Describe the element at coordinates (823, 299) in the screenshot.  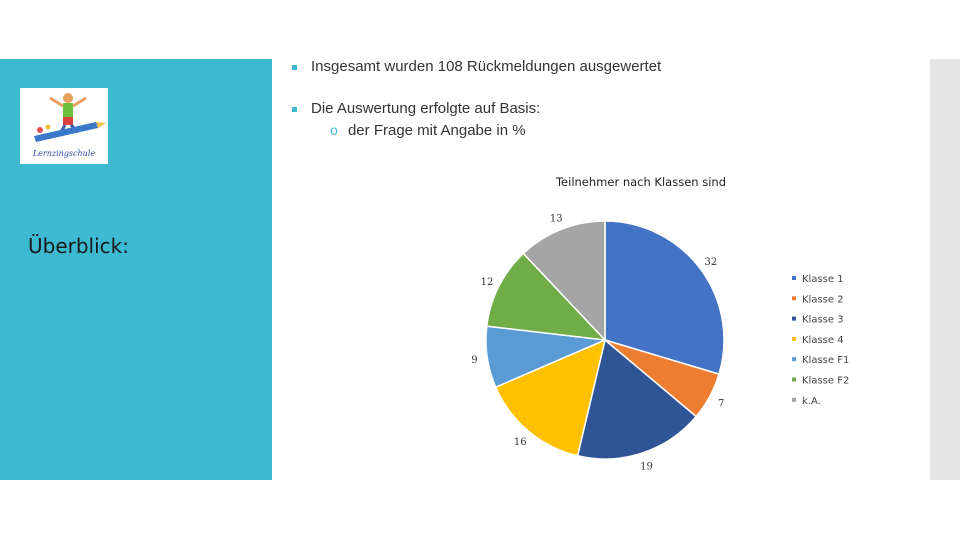
I see `legend-label: Klasse 2` at that location.